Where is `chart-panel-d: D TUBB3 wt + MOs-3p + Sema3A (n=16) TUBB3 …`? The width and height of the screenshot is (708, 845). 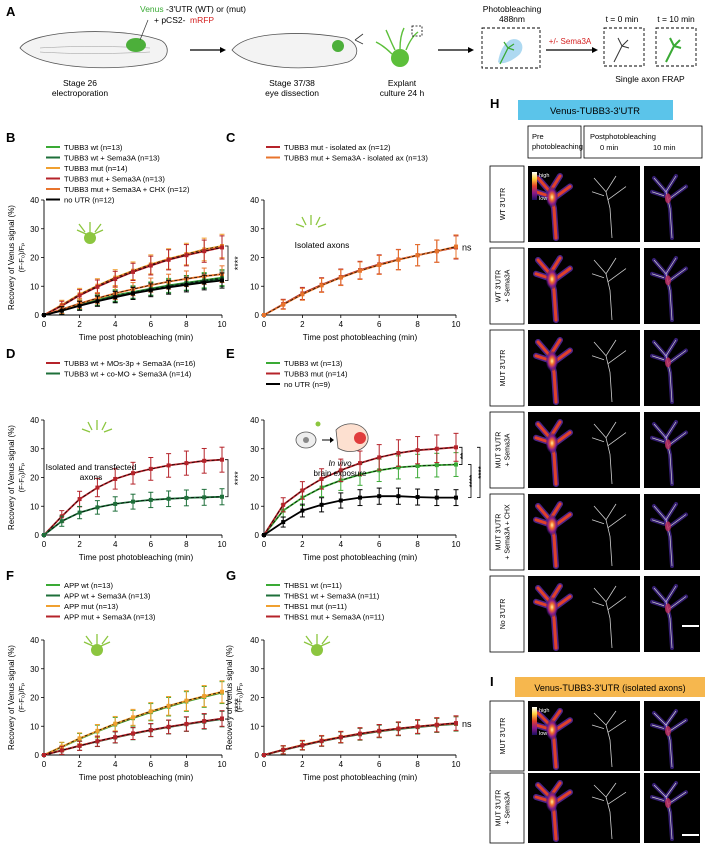
chart-panel-d: D TUBB3 wt + MOs-3p + Sema3A (n=16) TUBB3 … is located at coordinates (124, 454).